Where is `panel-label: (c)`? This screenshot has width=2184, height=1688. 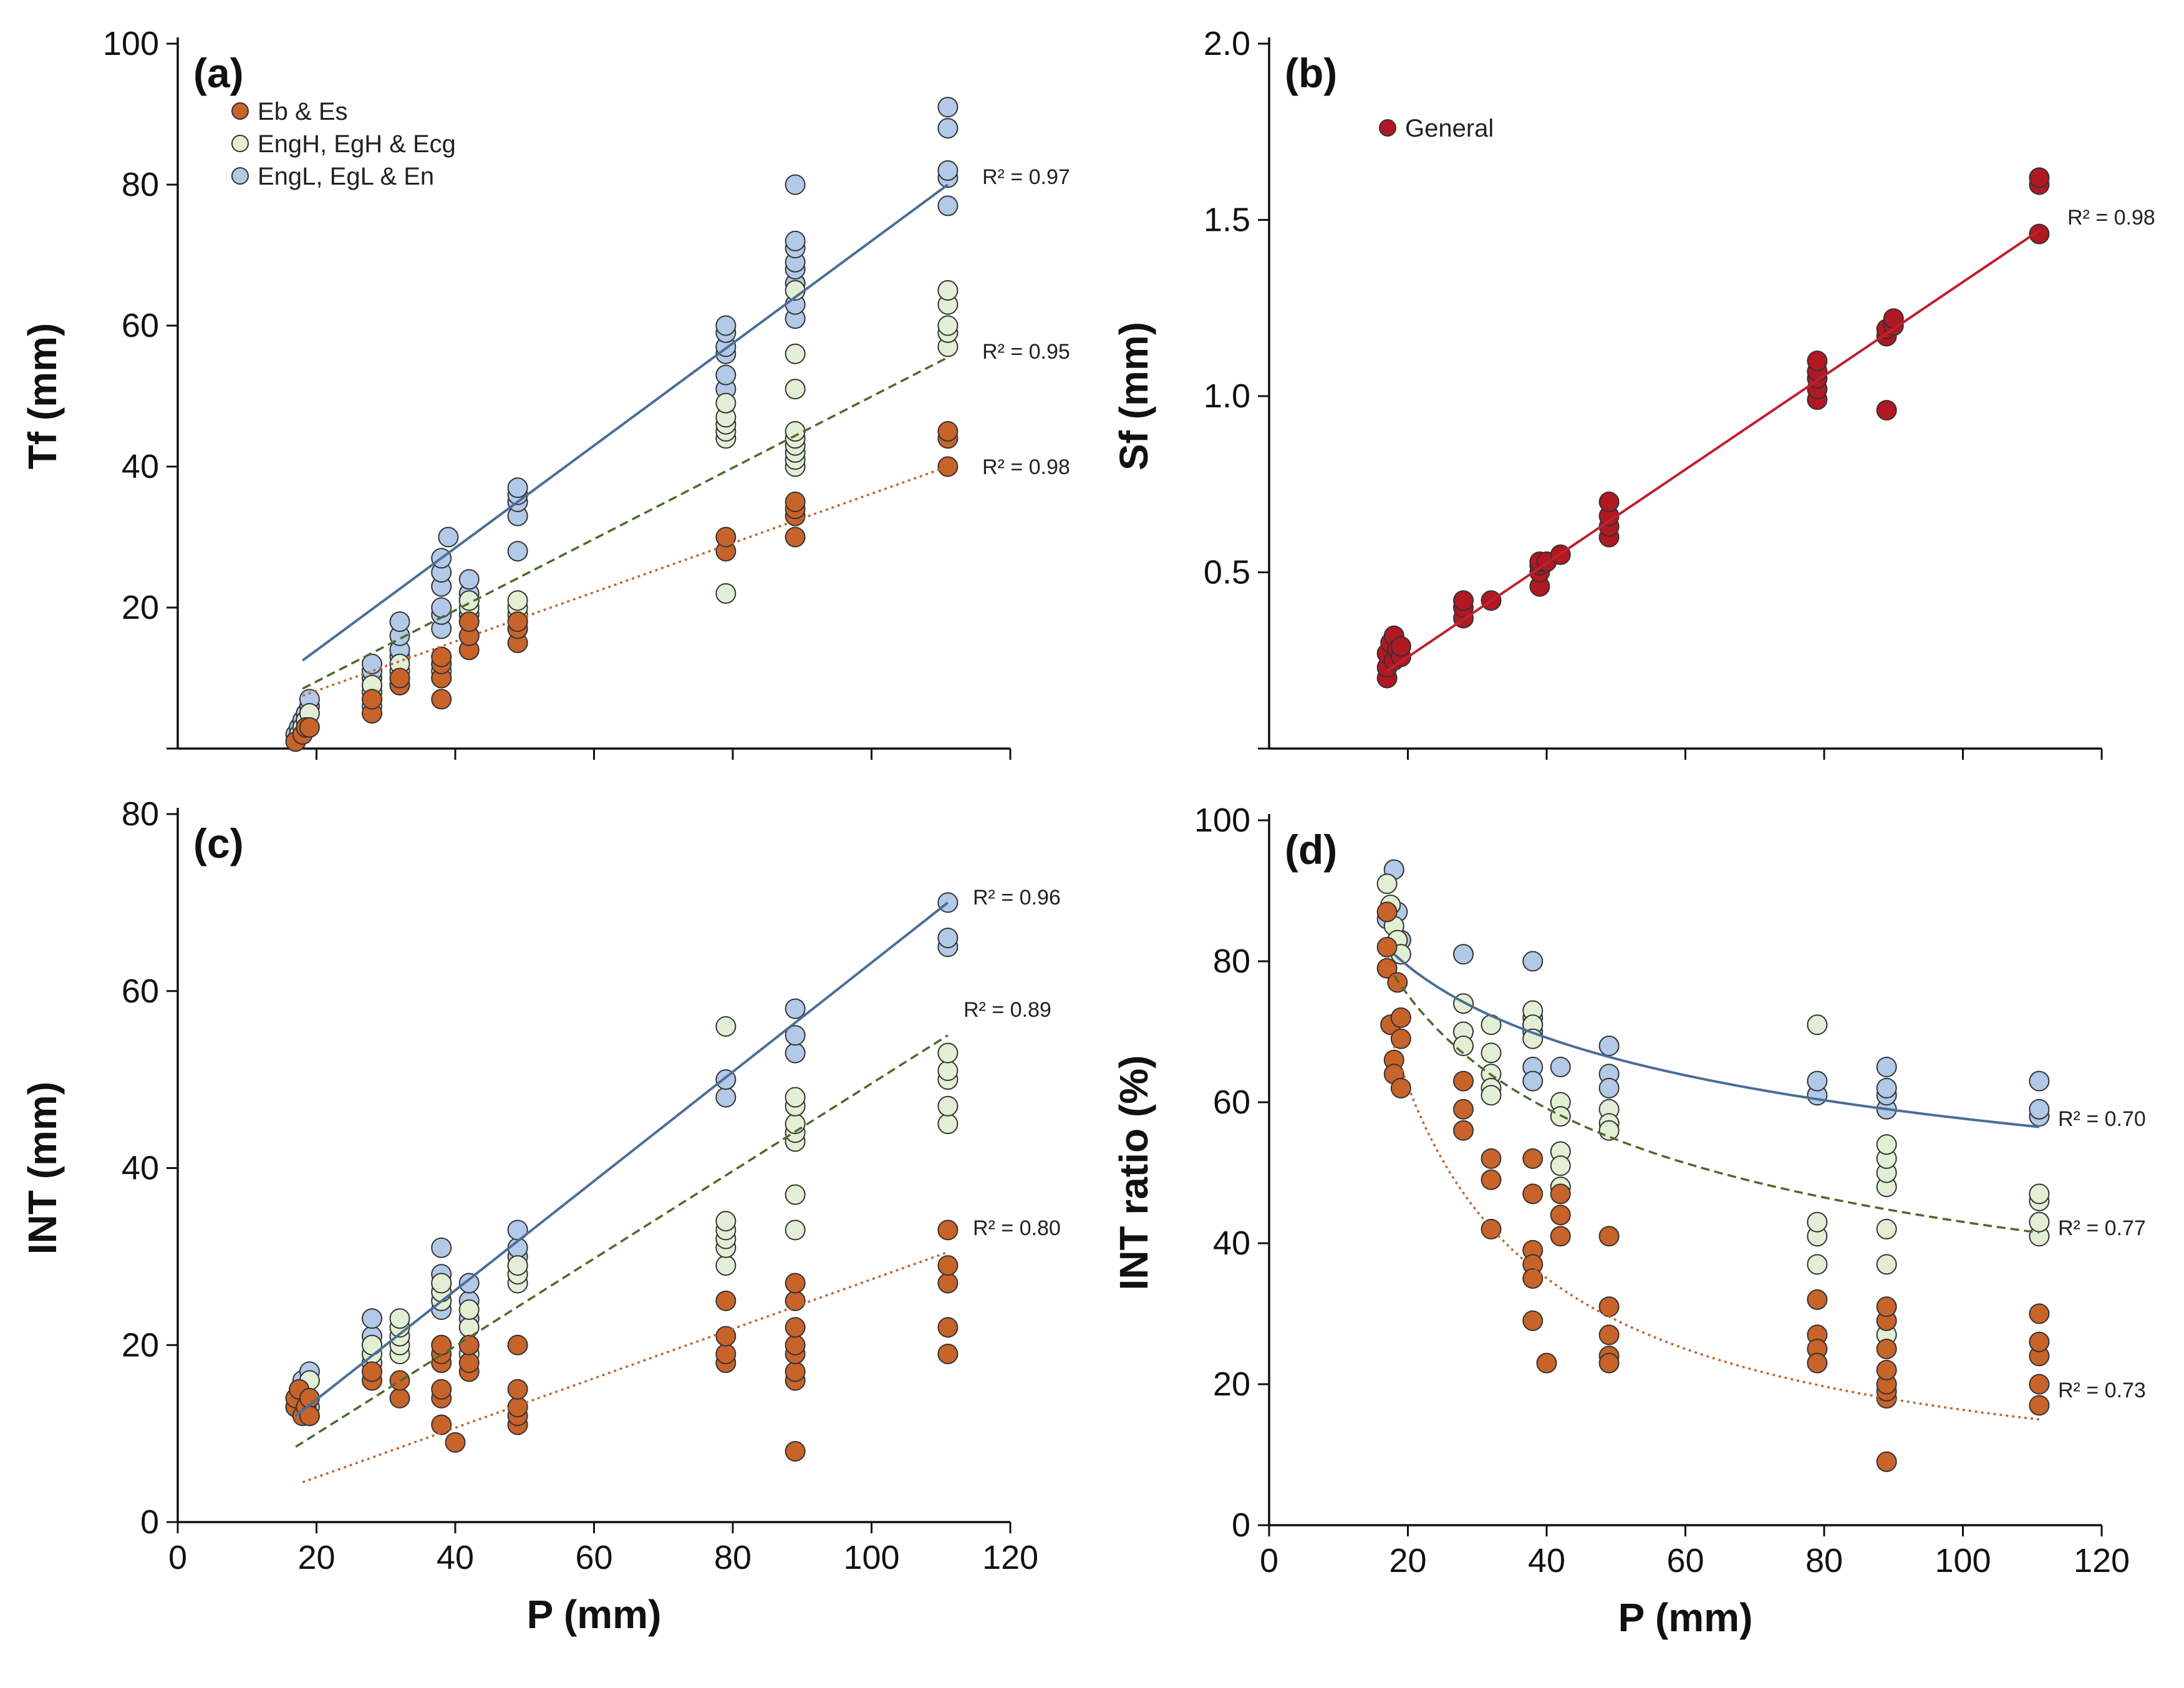
panel-label: (c) is located at coordinates (219, 843).